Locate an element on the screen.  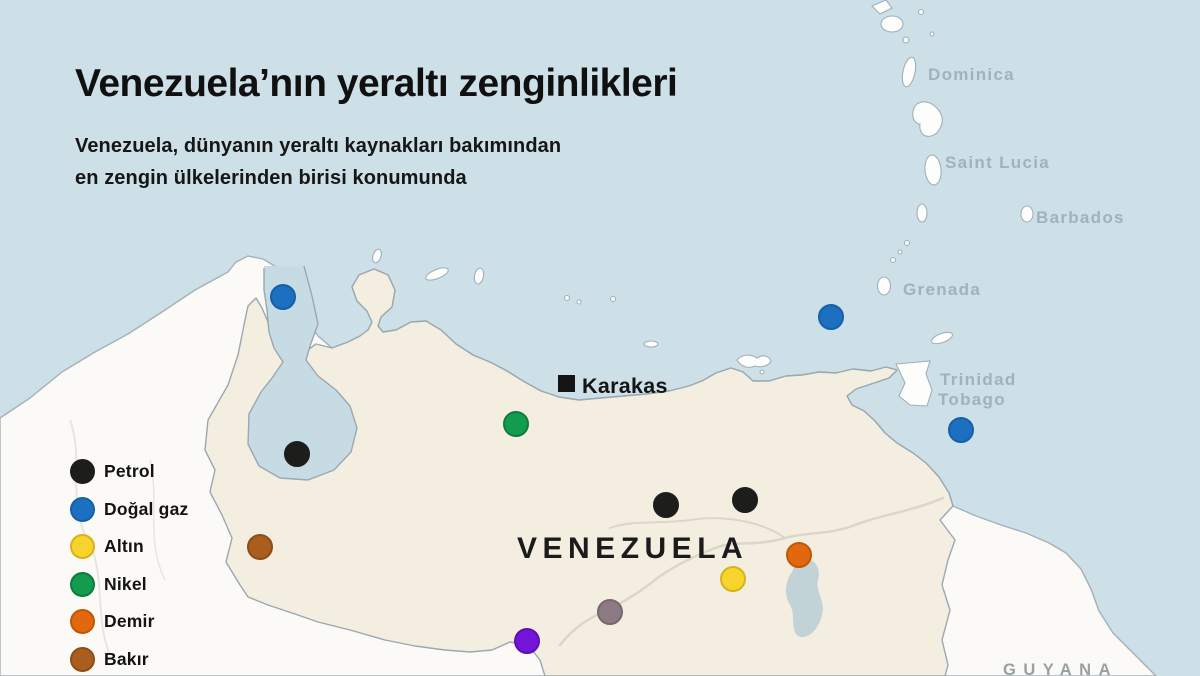
label-barbados: Barbados is located at coordinates (1080, 217).